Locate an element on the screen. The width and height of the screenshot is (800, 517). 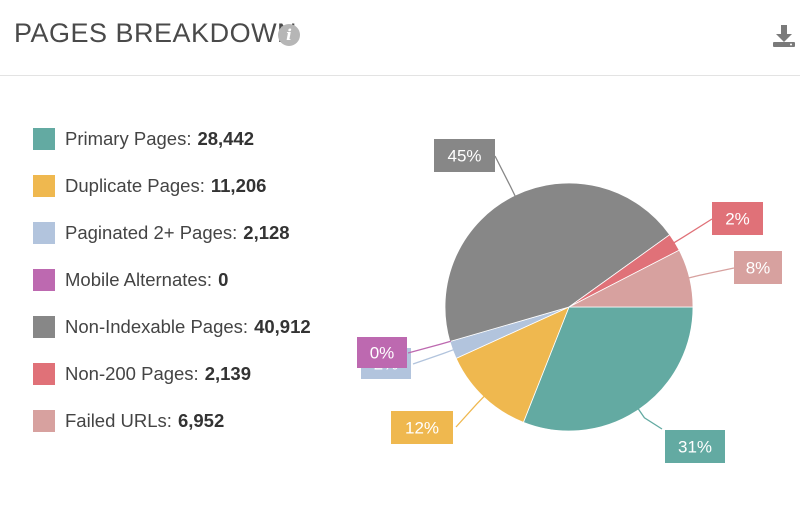
legend-item: Paginated 2+ Pages: 2,128 is located at coordinates (172, 232).